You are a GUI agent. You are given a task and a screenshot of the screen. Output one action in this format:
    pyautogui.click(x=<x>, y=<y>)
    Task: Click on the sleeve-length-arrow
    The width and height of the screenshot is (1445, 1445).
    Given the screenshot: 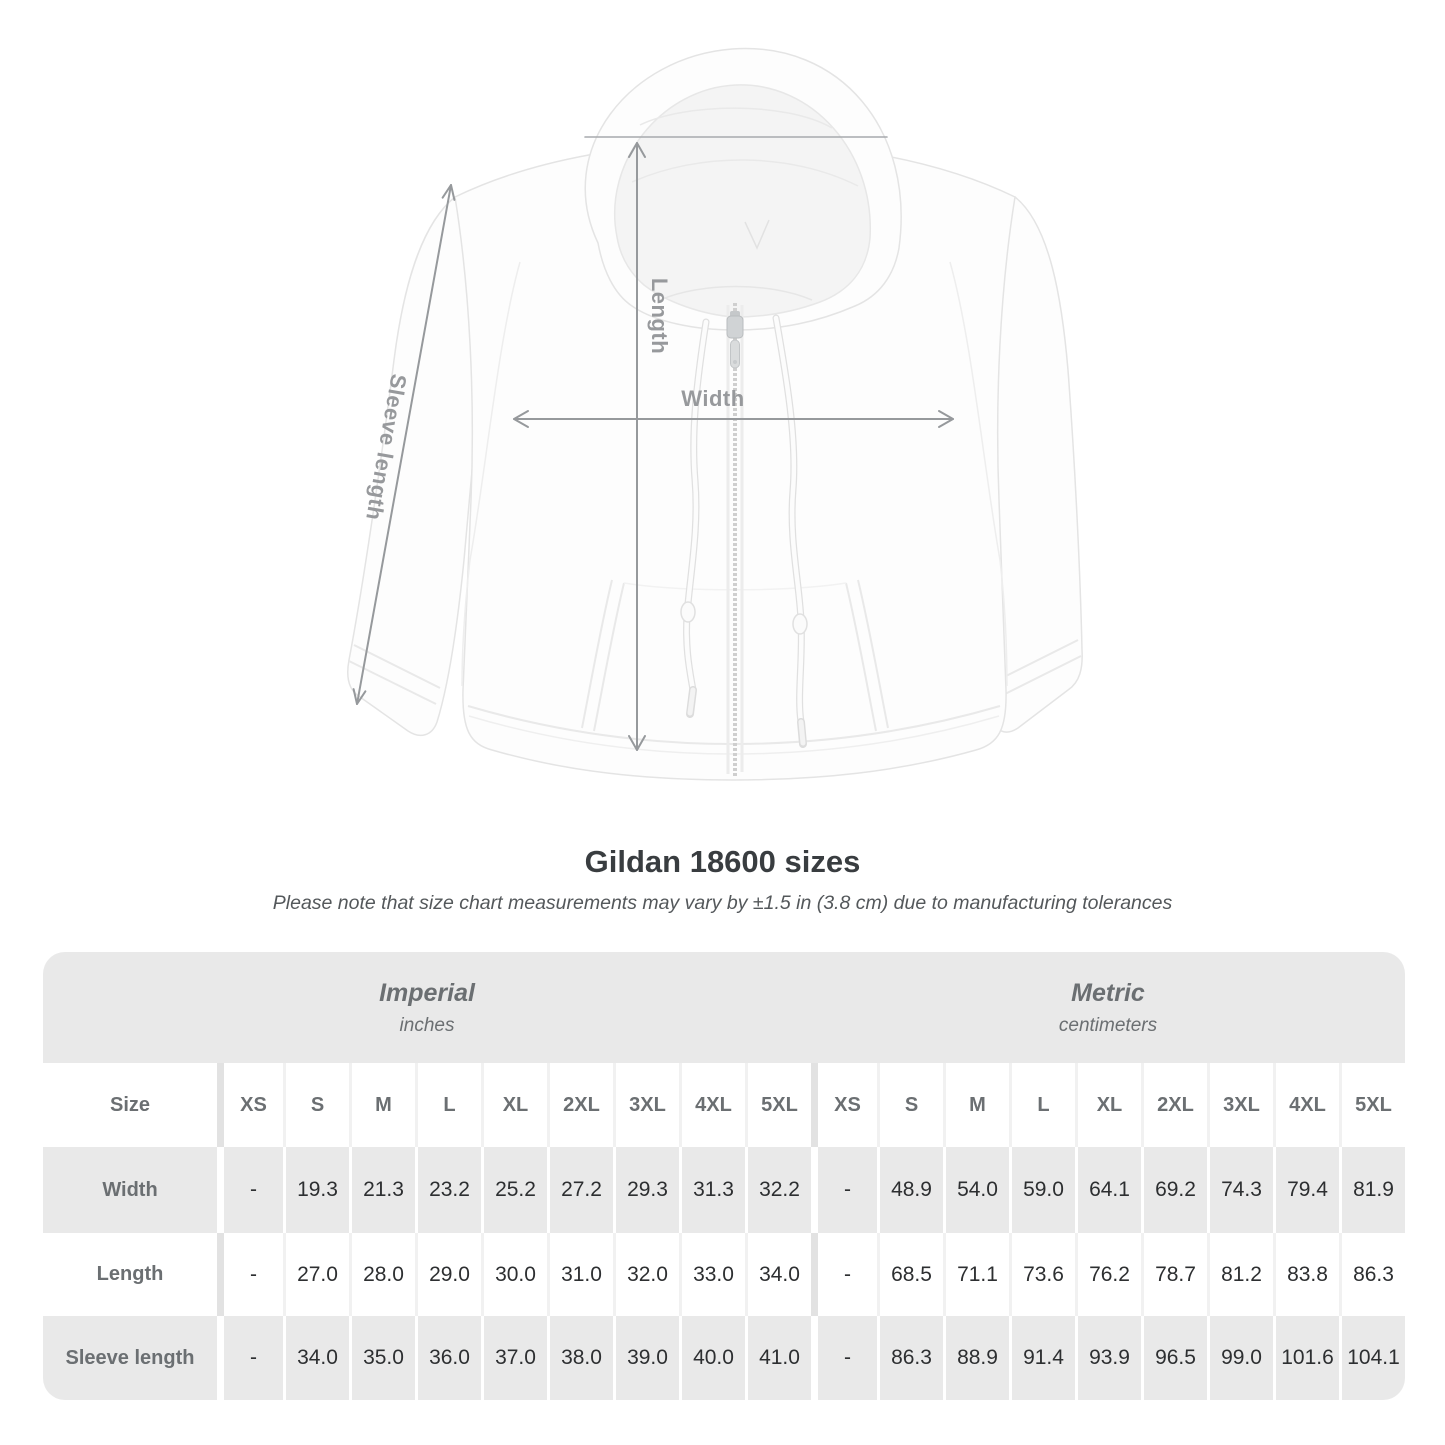 What is the action you would take?
    pyautogui.click(x=404, y=444)
    